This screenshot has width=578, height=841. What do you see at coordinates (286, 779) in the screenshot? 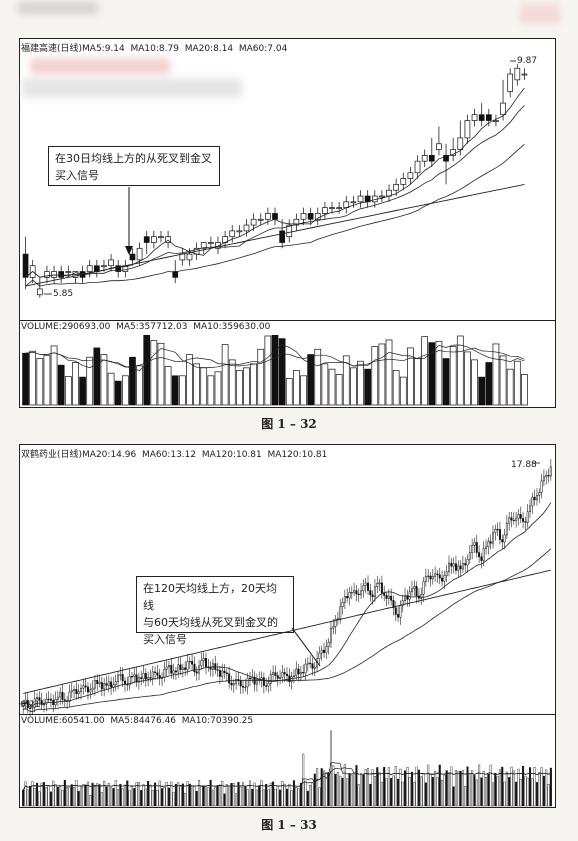
I see `volume-ma10-line` at bounding box center [286, 779].